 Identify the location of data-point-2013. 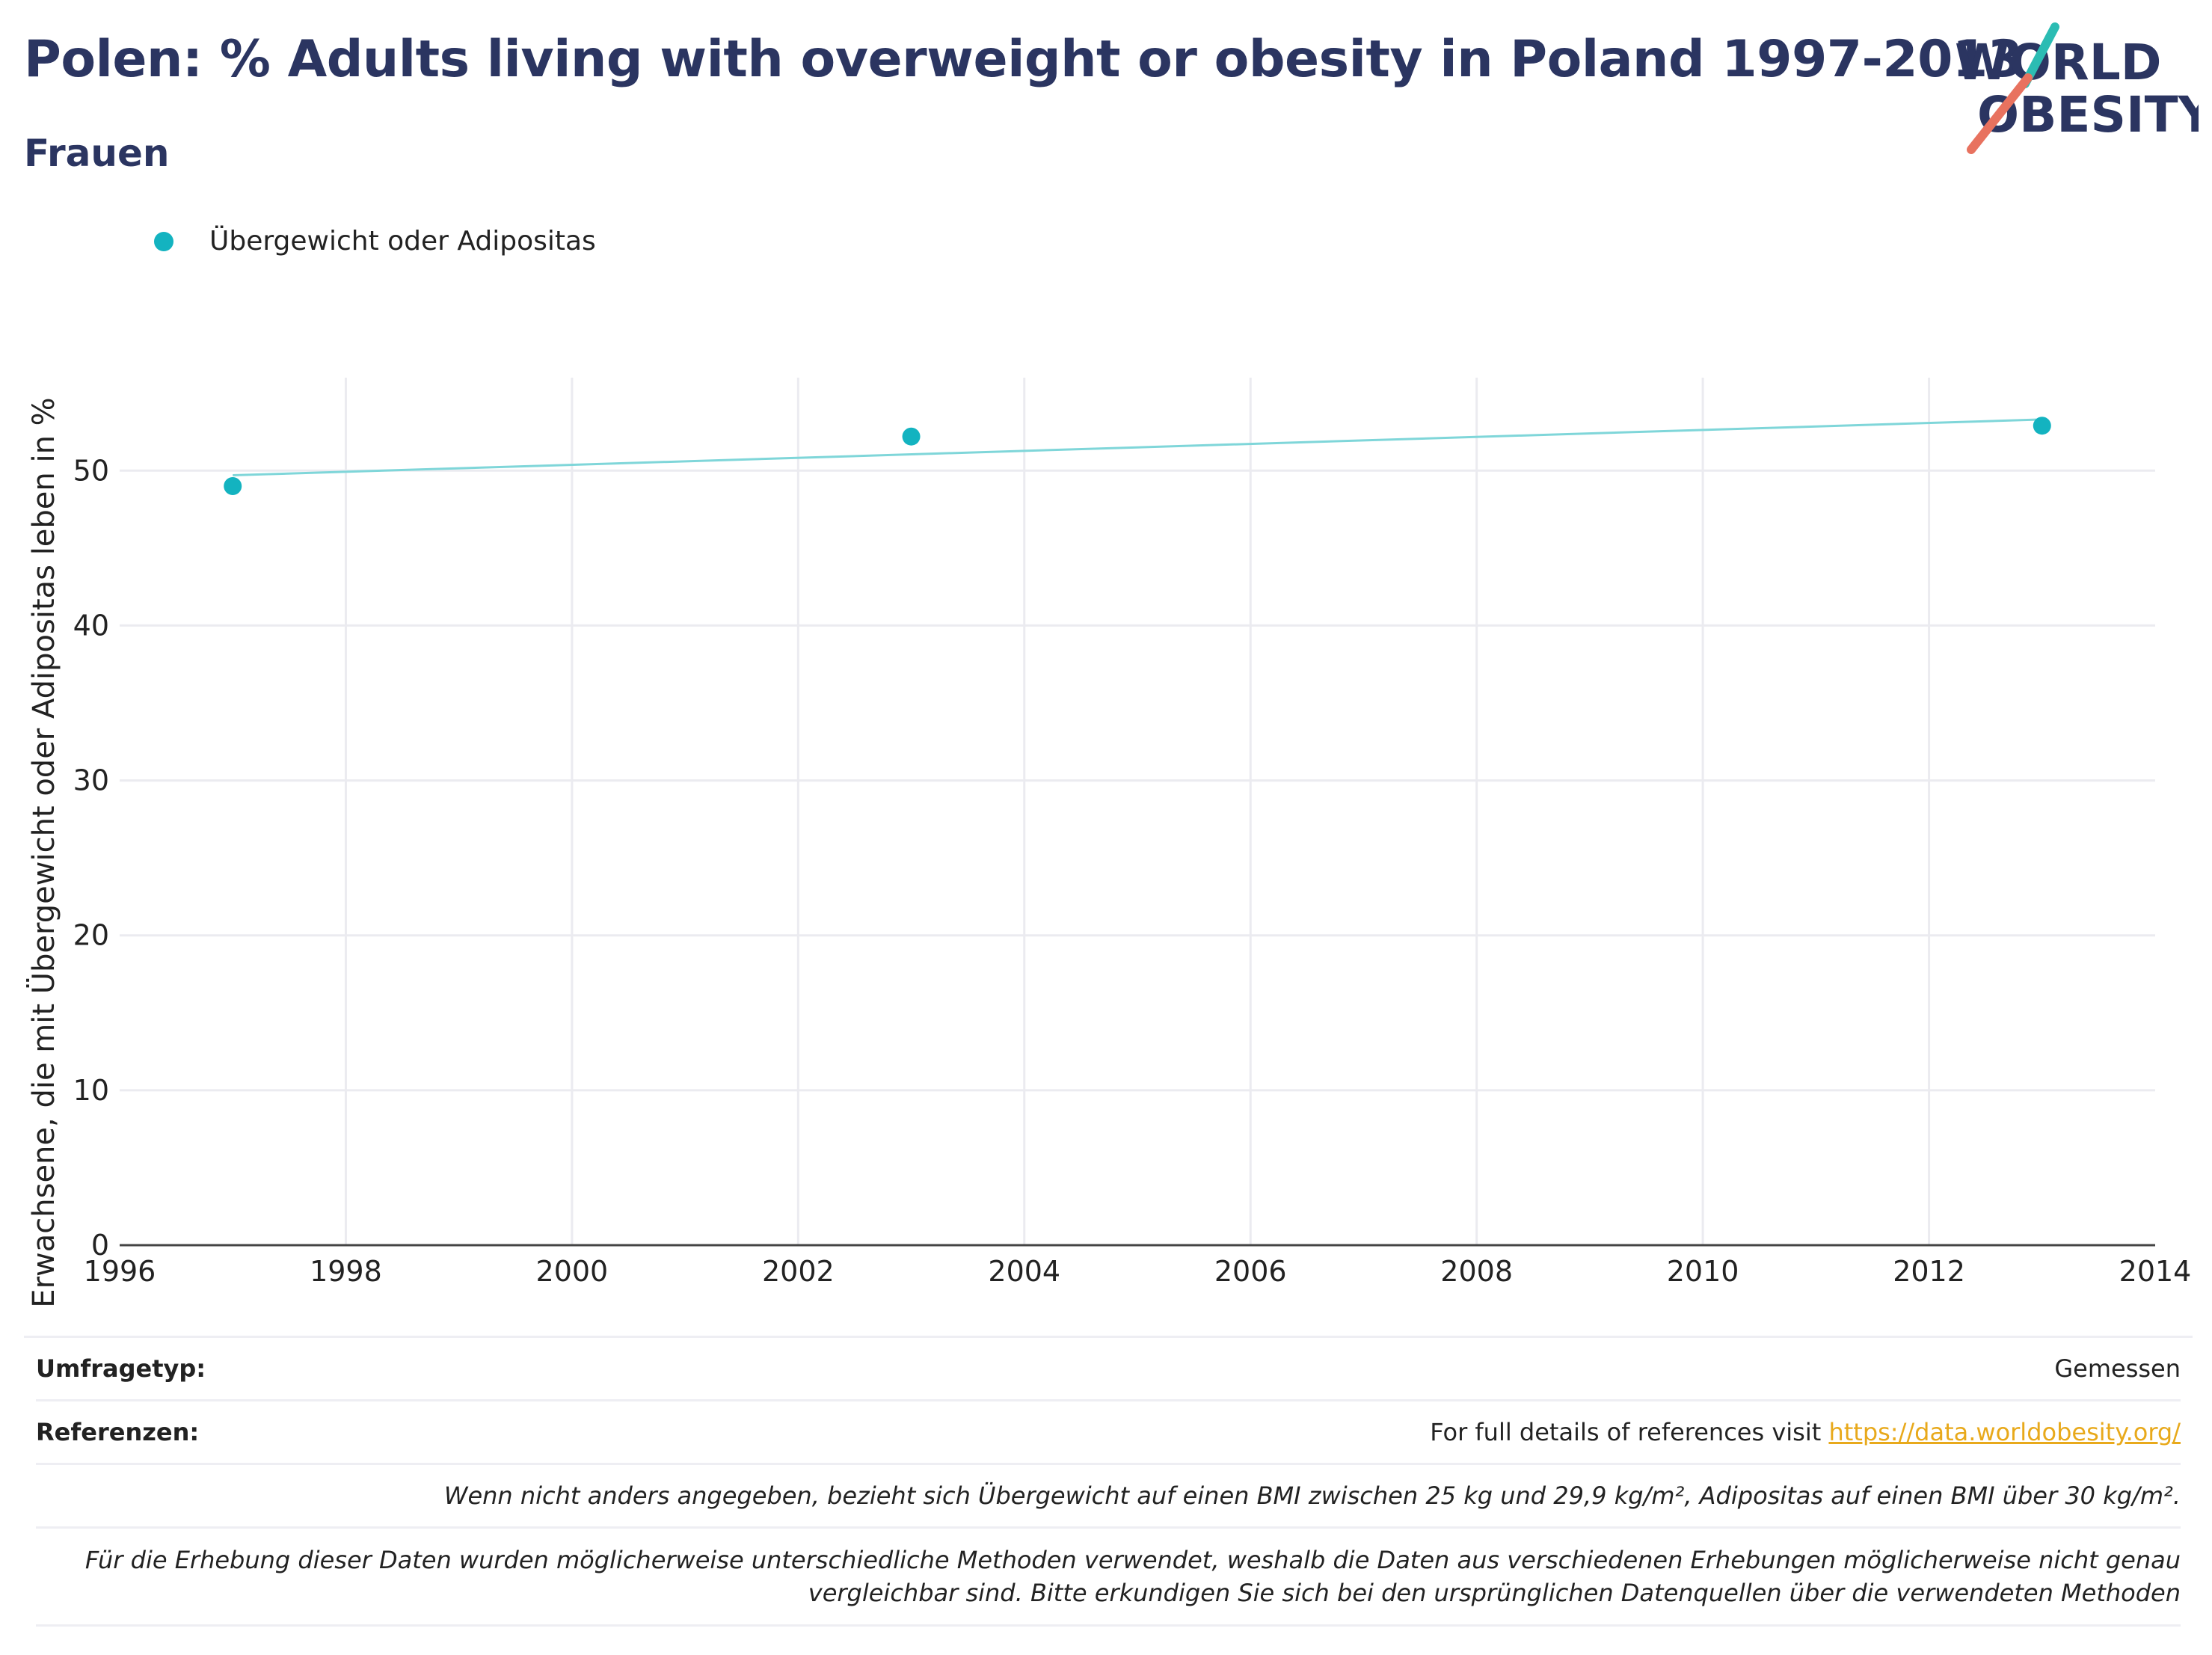
(2042, 426).